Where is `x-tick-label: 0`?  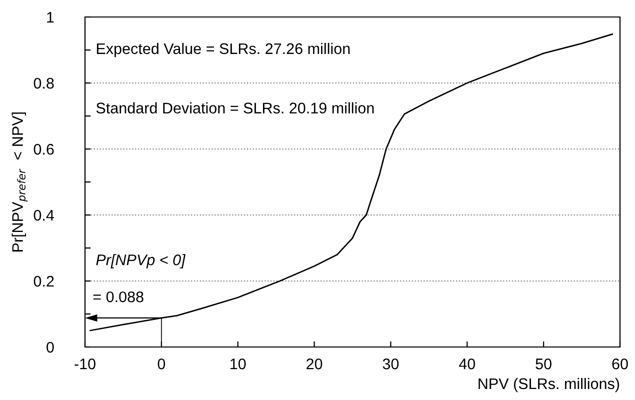 x-tick-label: 0 is located at coordinates (162, 364).